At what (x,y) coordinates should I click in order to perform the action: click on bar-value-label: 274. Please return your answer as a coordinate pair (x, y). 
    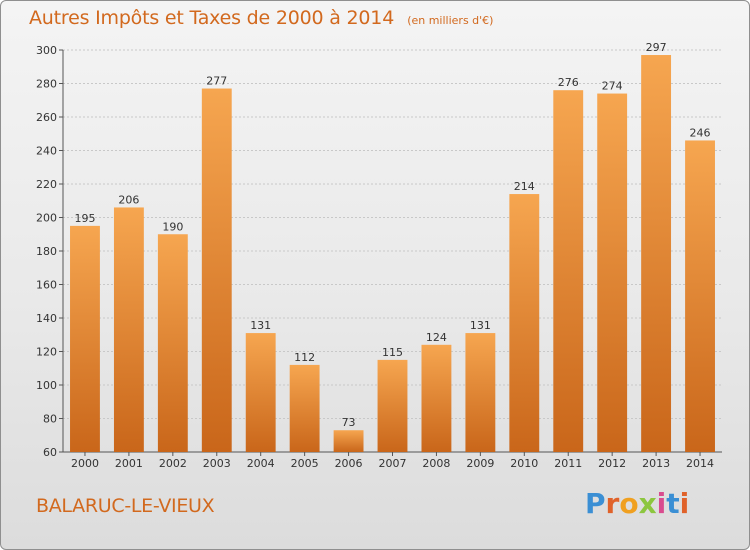
    Looking at the image, I should click on (612, 86).